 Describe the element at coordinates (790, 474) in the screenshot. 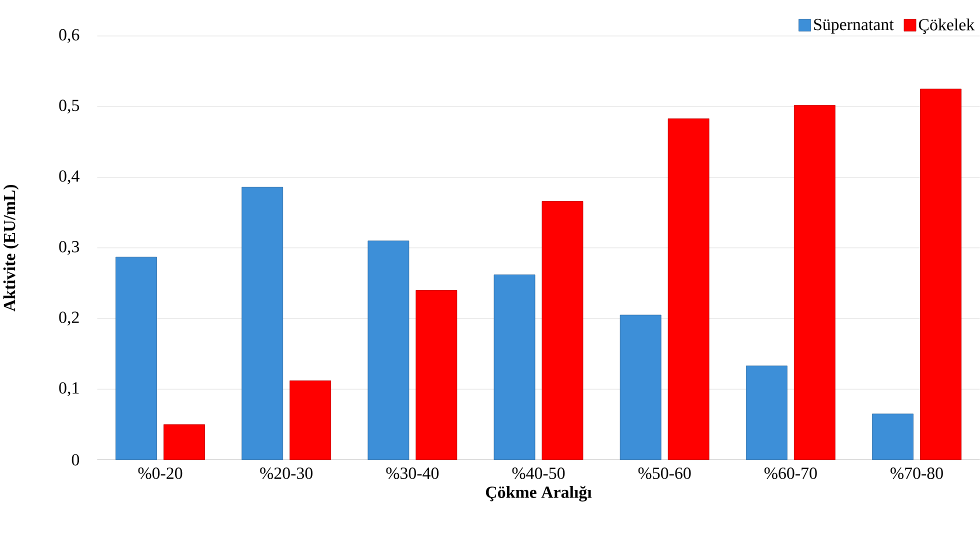

I see `x-tick-label: %60-70` at that location.